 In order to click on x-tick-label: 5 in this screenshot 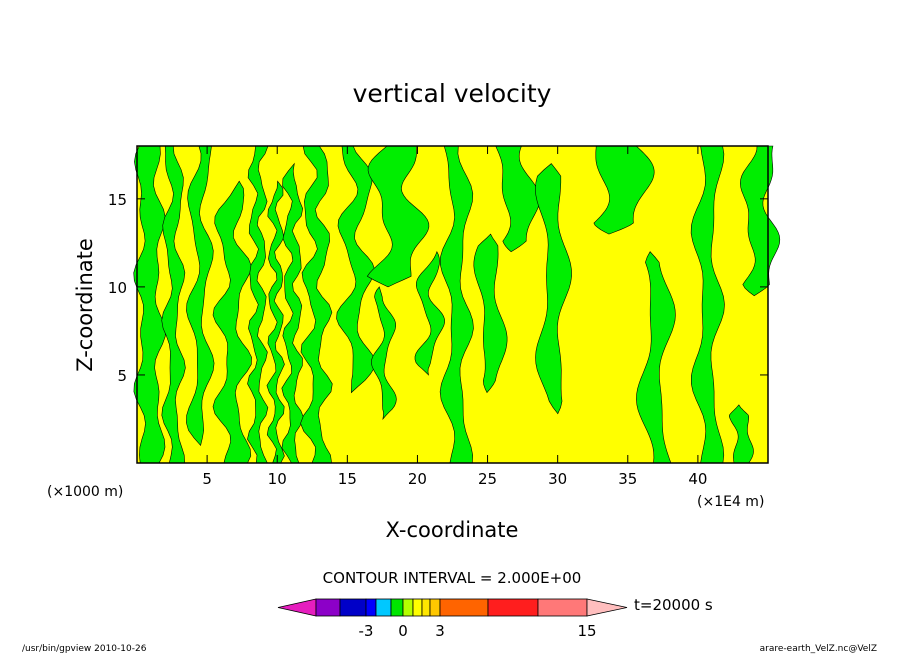, I will do `click(207, 479)`.